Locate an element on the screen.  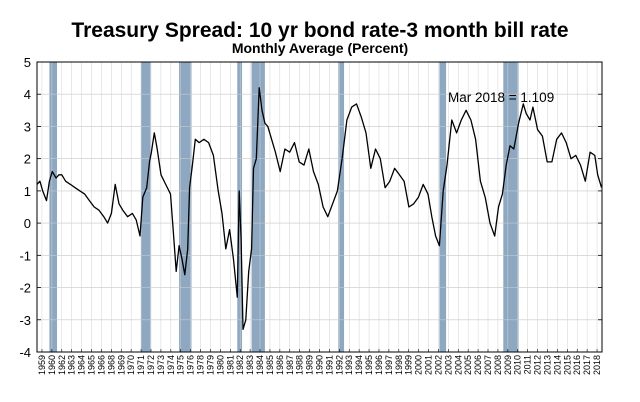
x-tick-label-7: 1968 is located at coordinates (111, 365).